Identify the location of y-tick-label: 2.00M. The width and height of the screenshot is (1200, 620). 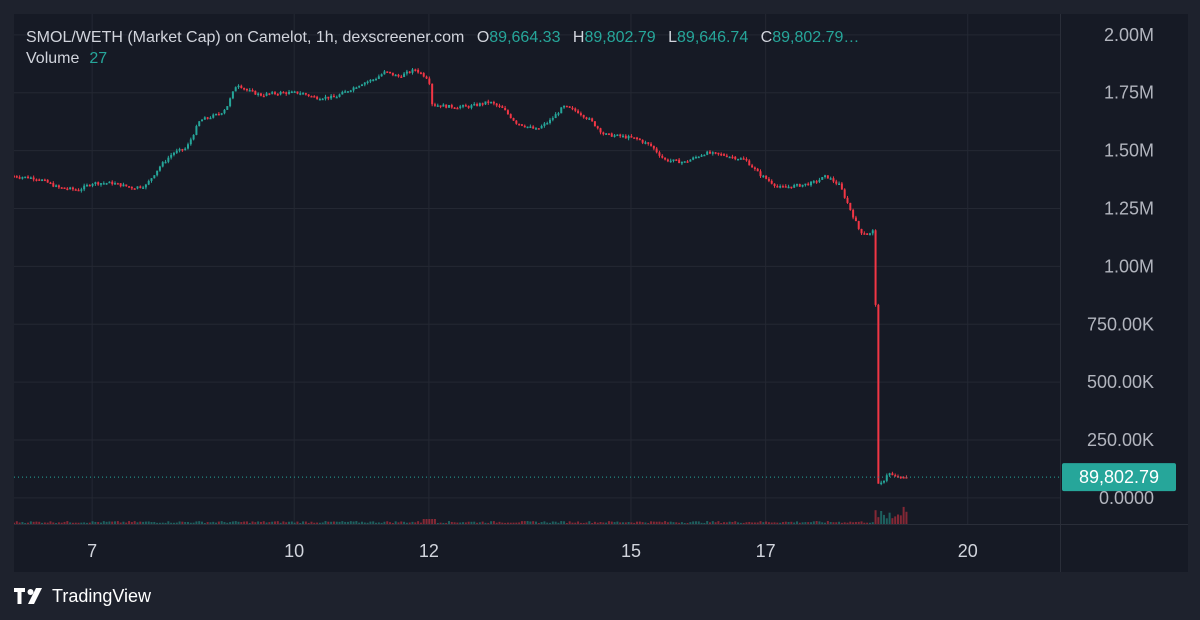
(1129, 35).